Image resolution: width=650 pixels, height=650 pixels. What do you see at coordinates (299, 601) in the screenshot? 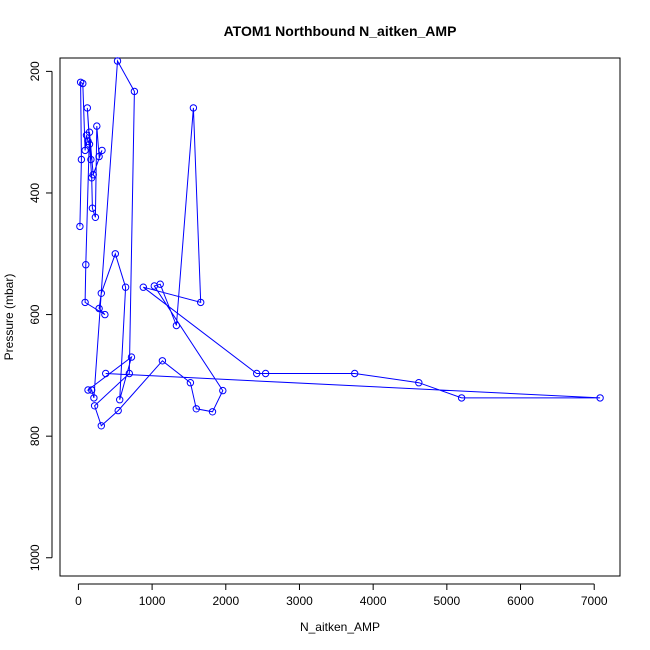
I see `x-tick-label: 3000` at bounding box center [299, 601].